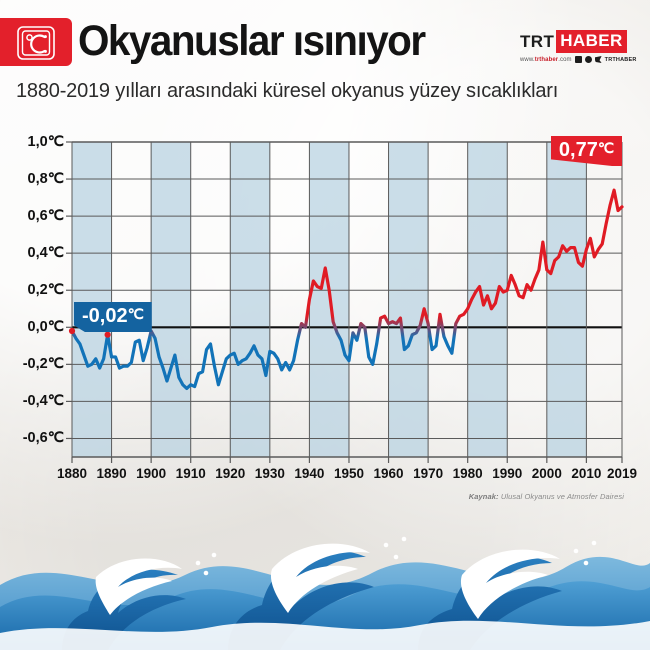 This screenshot has width=650, height=650. Describe the element at coordinates (43, 438) in the screenshot. I see `y-axis-tick-label: -0,6℃` at that location.